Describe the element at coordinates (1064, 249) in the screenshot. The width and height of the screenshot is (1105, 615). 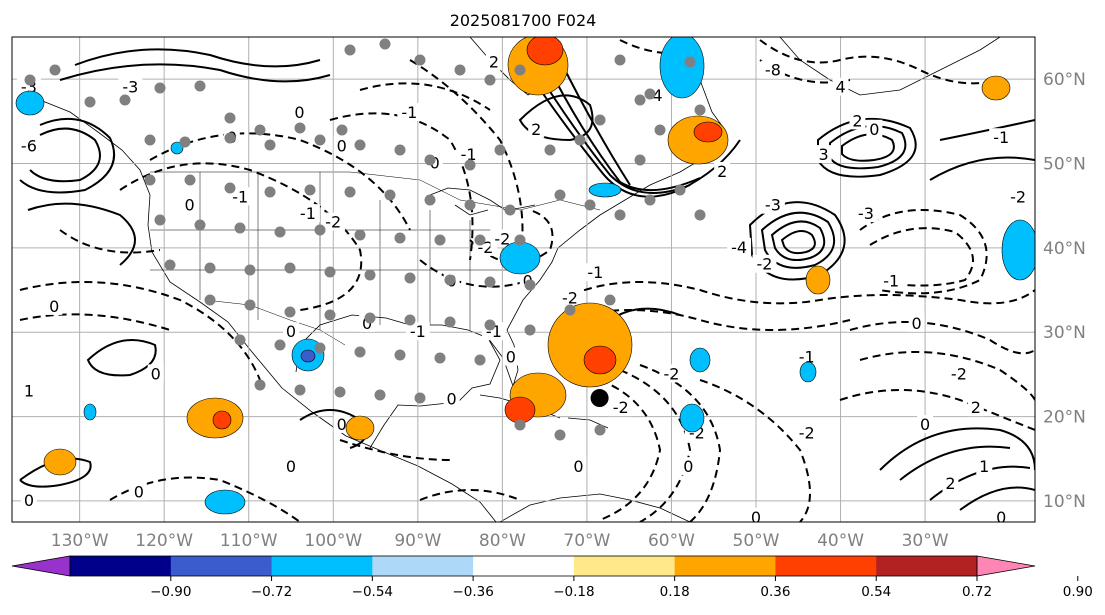
I see `latitude-label: 40°N` at that location.